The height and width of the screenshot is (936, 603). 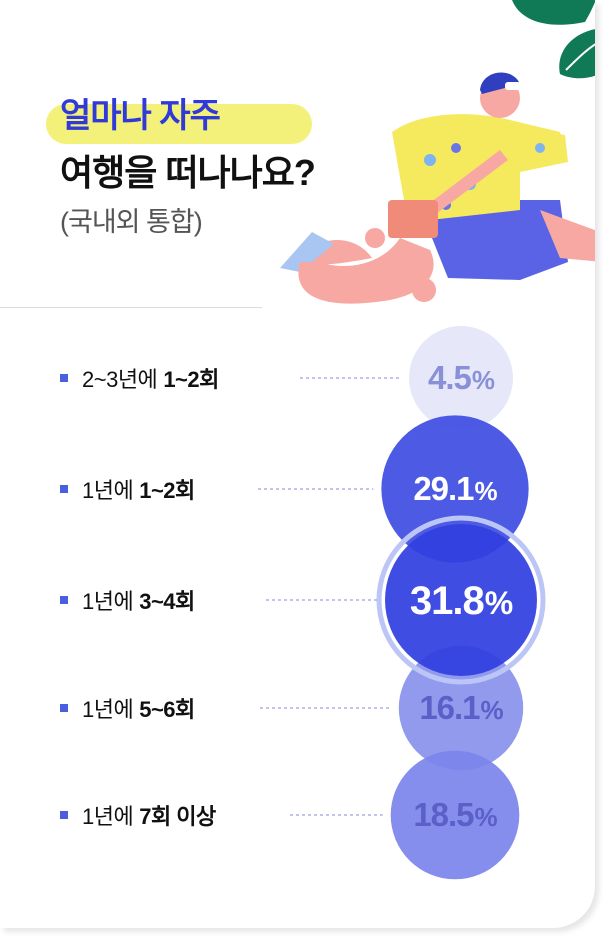 I want to click on category-label-2: 1년에 1~2회, so click(x=127, y=489).